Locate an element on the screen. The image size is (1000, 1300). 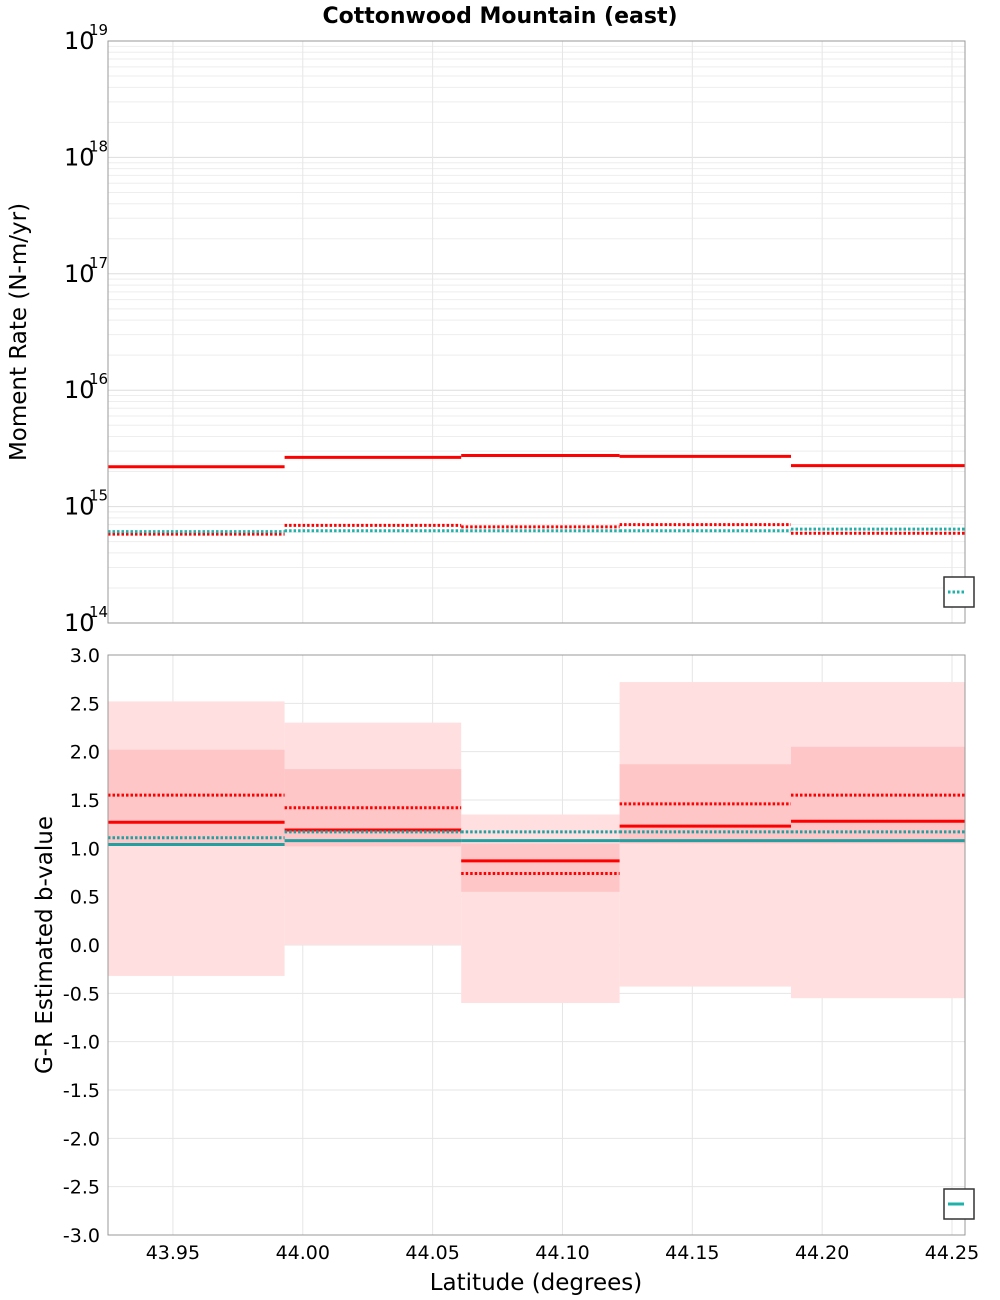
bottom-y-tick-label: 0.5 is located at coordinates (85, 898).